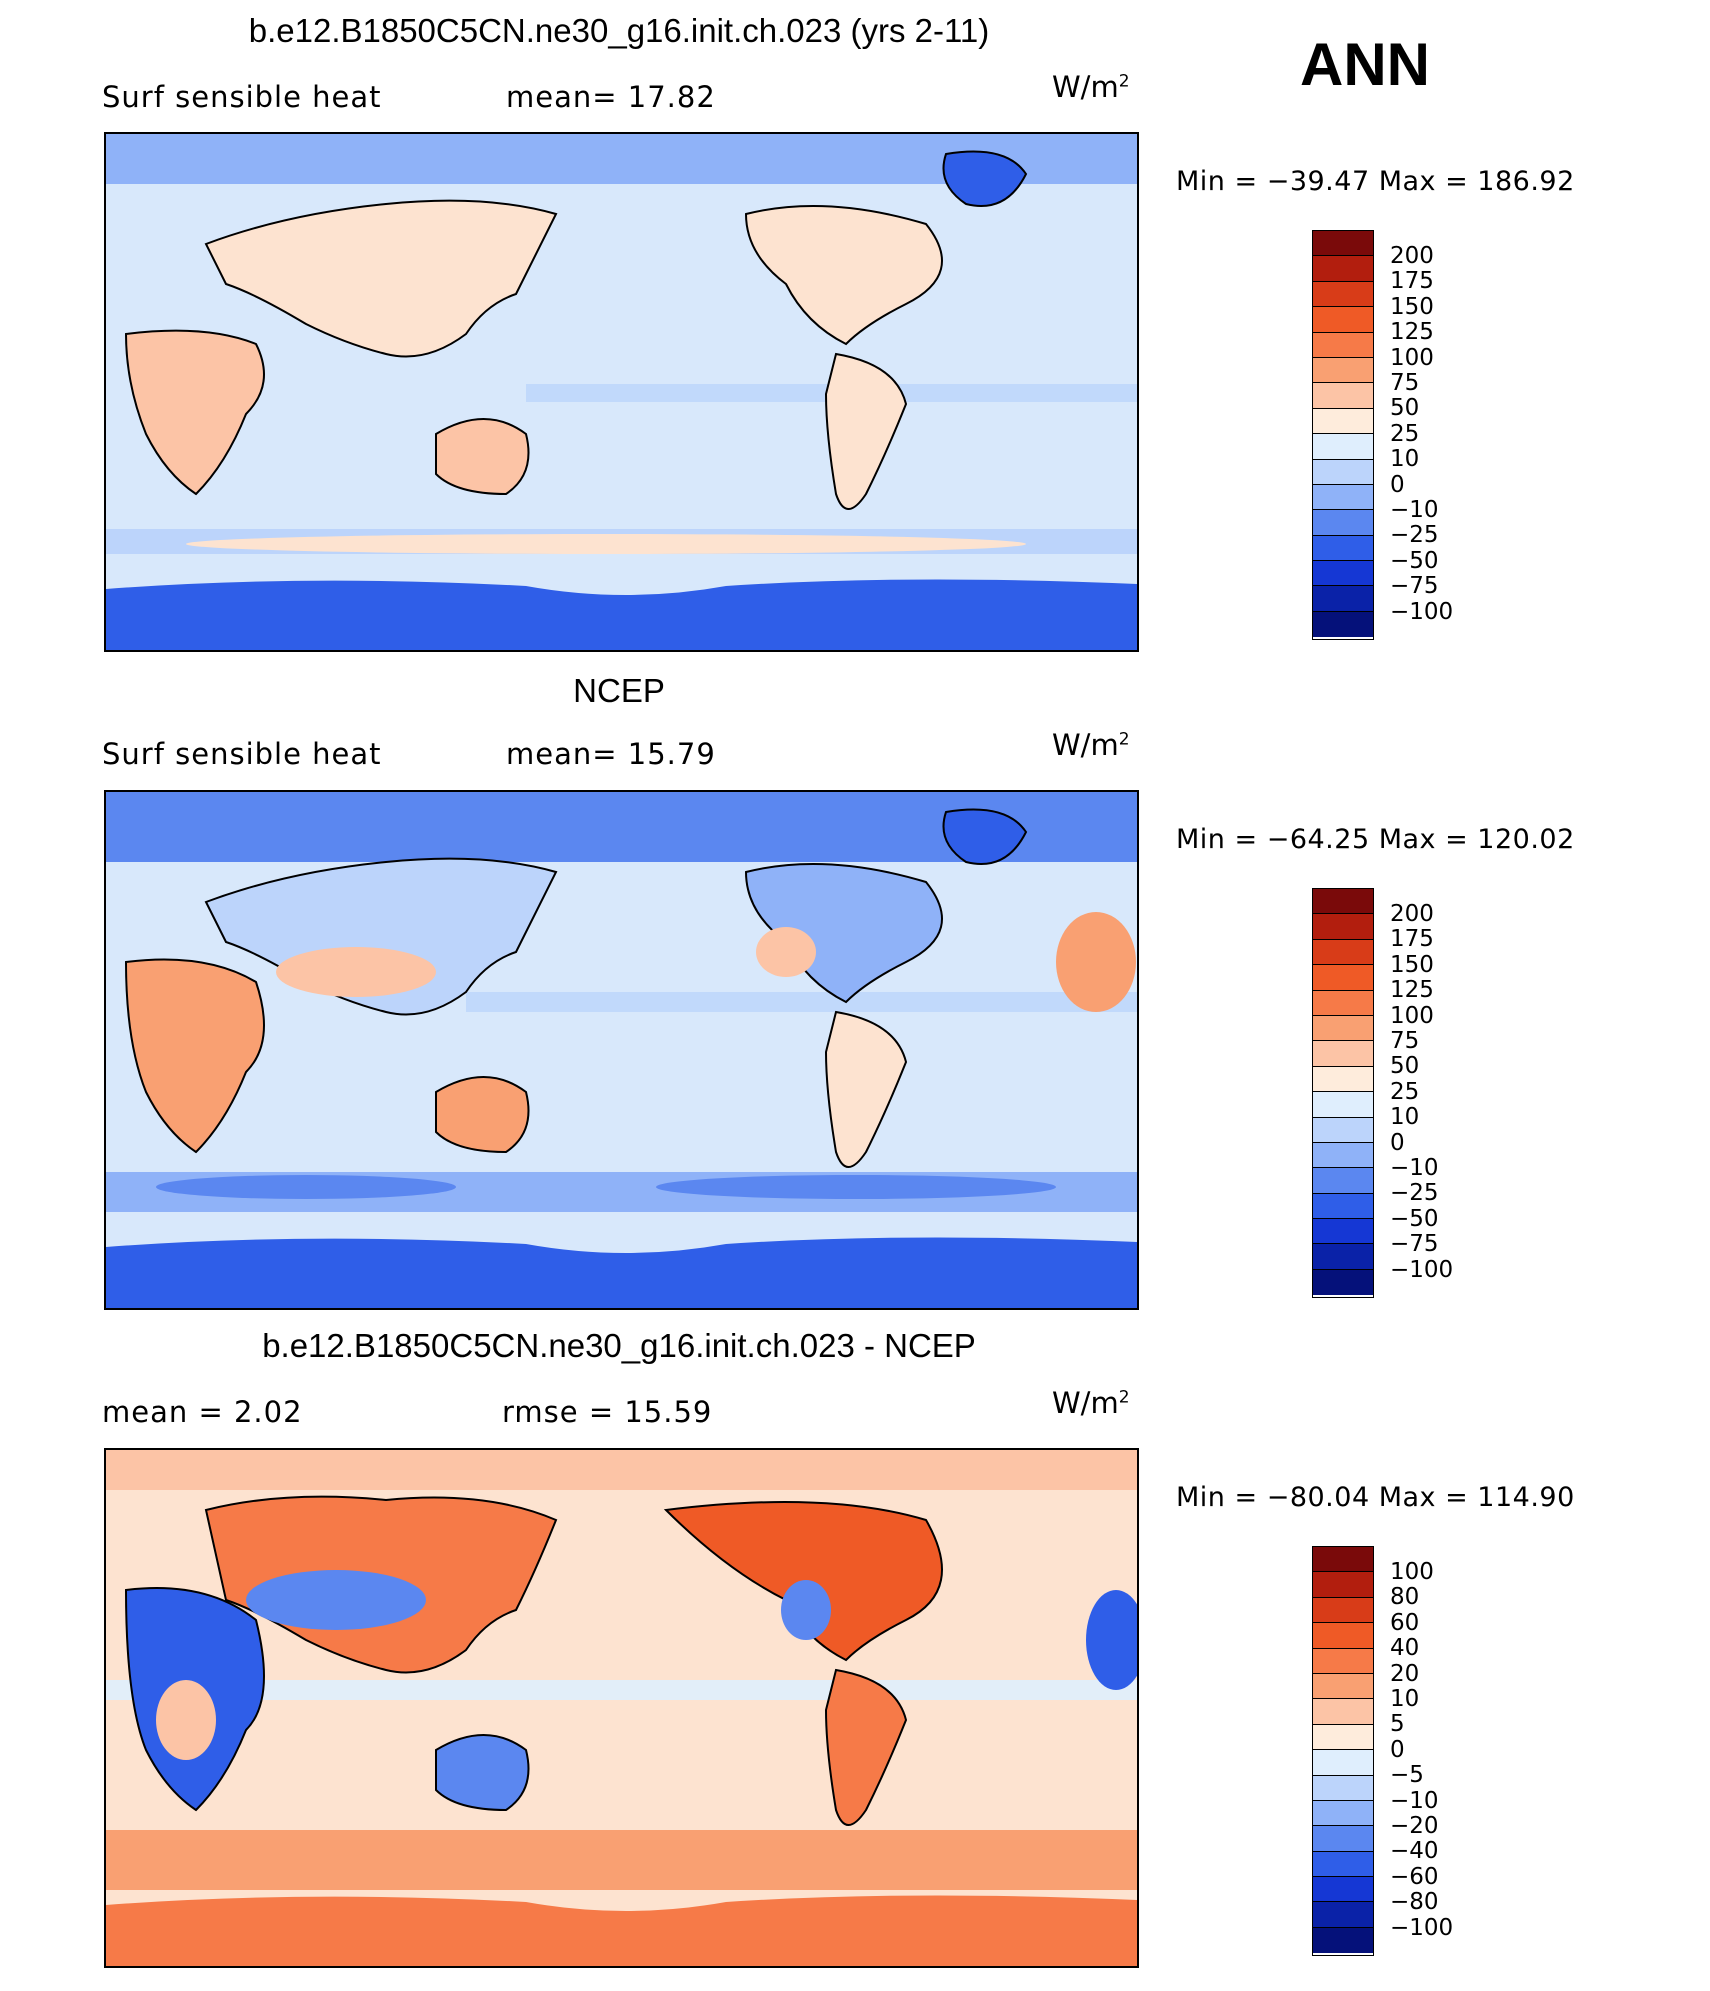 This screenshot has height=1991, width=1710. What do you see at coordinates (1091, 87) in the screenshot?
I see `panel-1-units: W/m2` at bounding box center [1091, 87].